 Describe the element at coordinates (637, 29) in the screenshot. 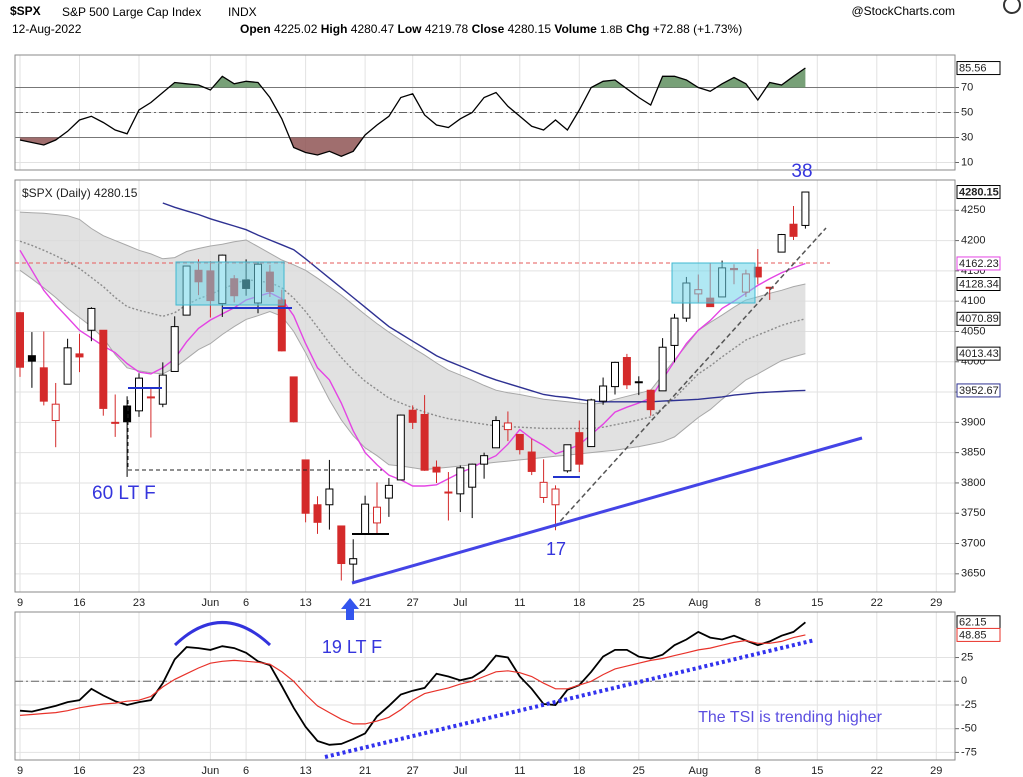

I see `label: Chg` at that location.